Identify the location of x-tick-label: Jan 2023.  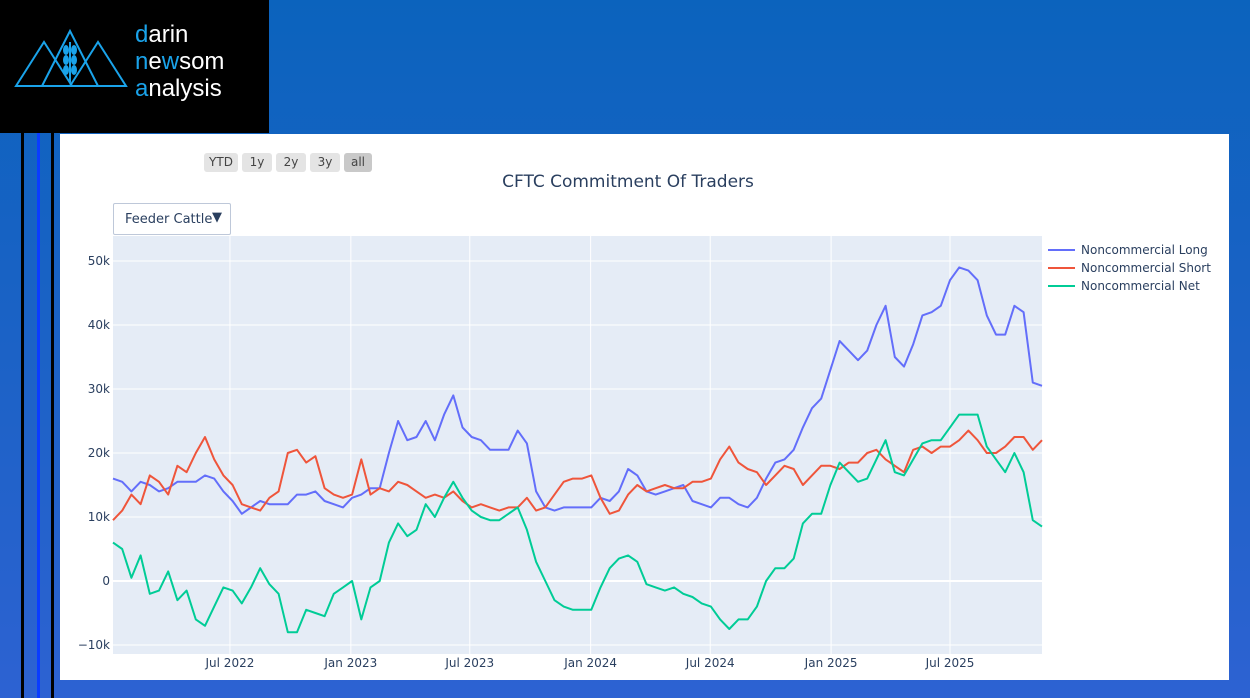
(350, 663).